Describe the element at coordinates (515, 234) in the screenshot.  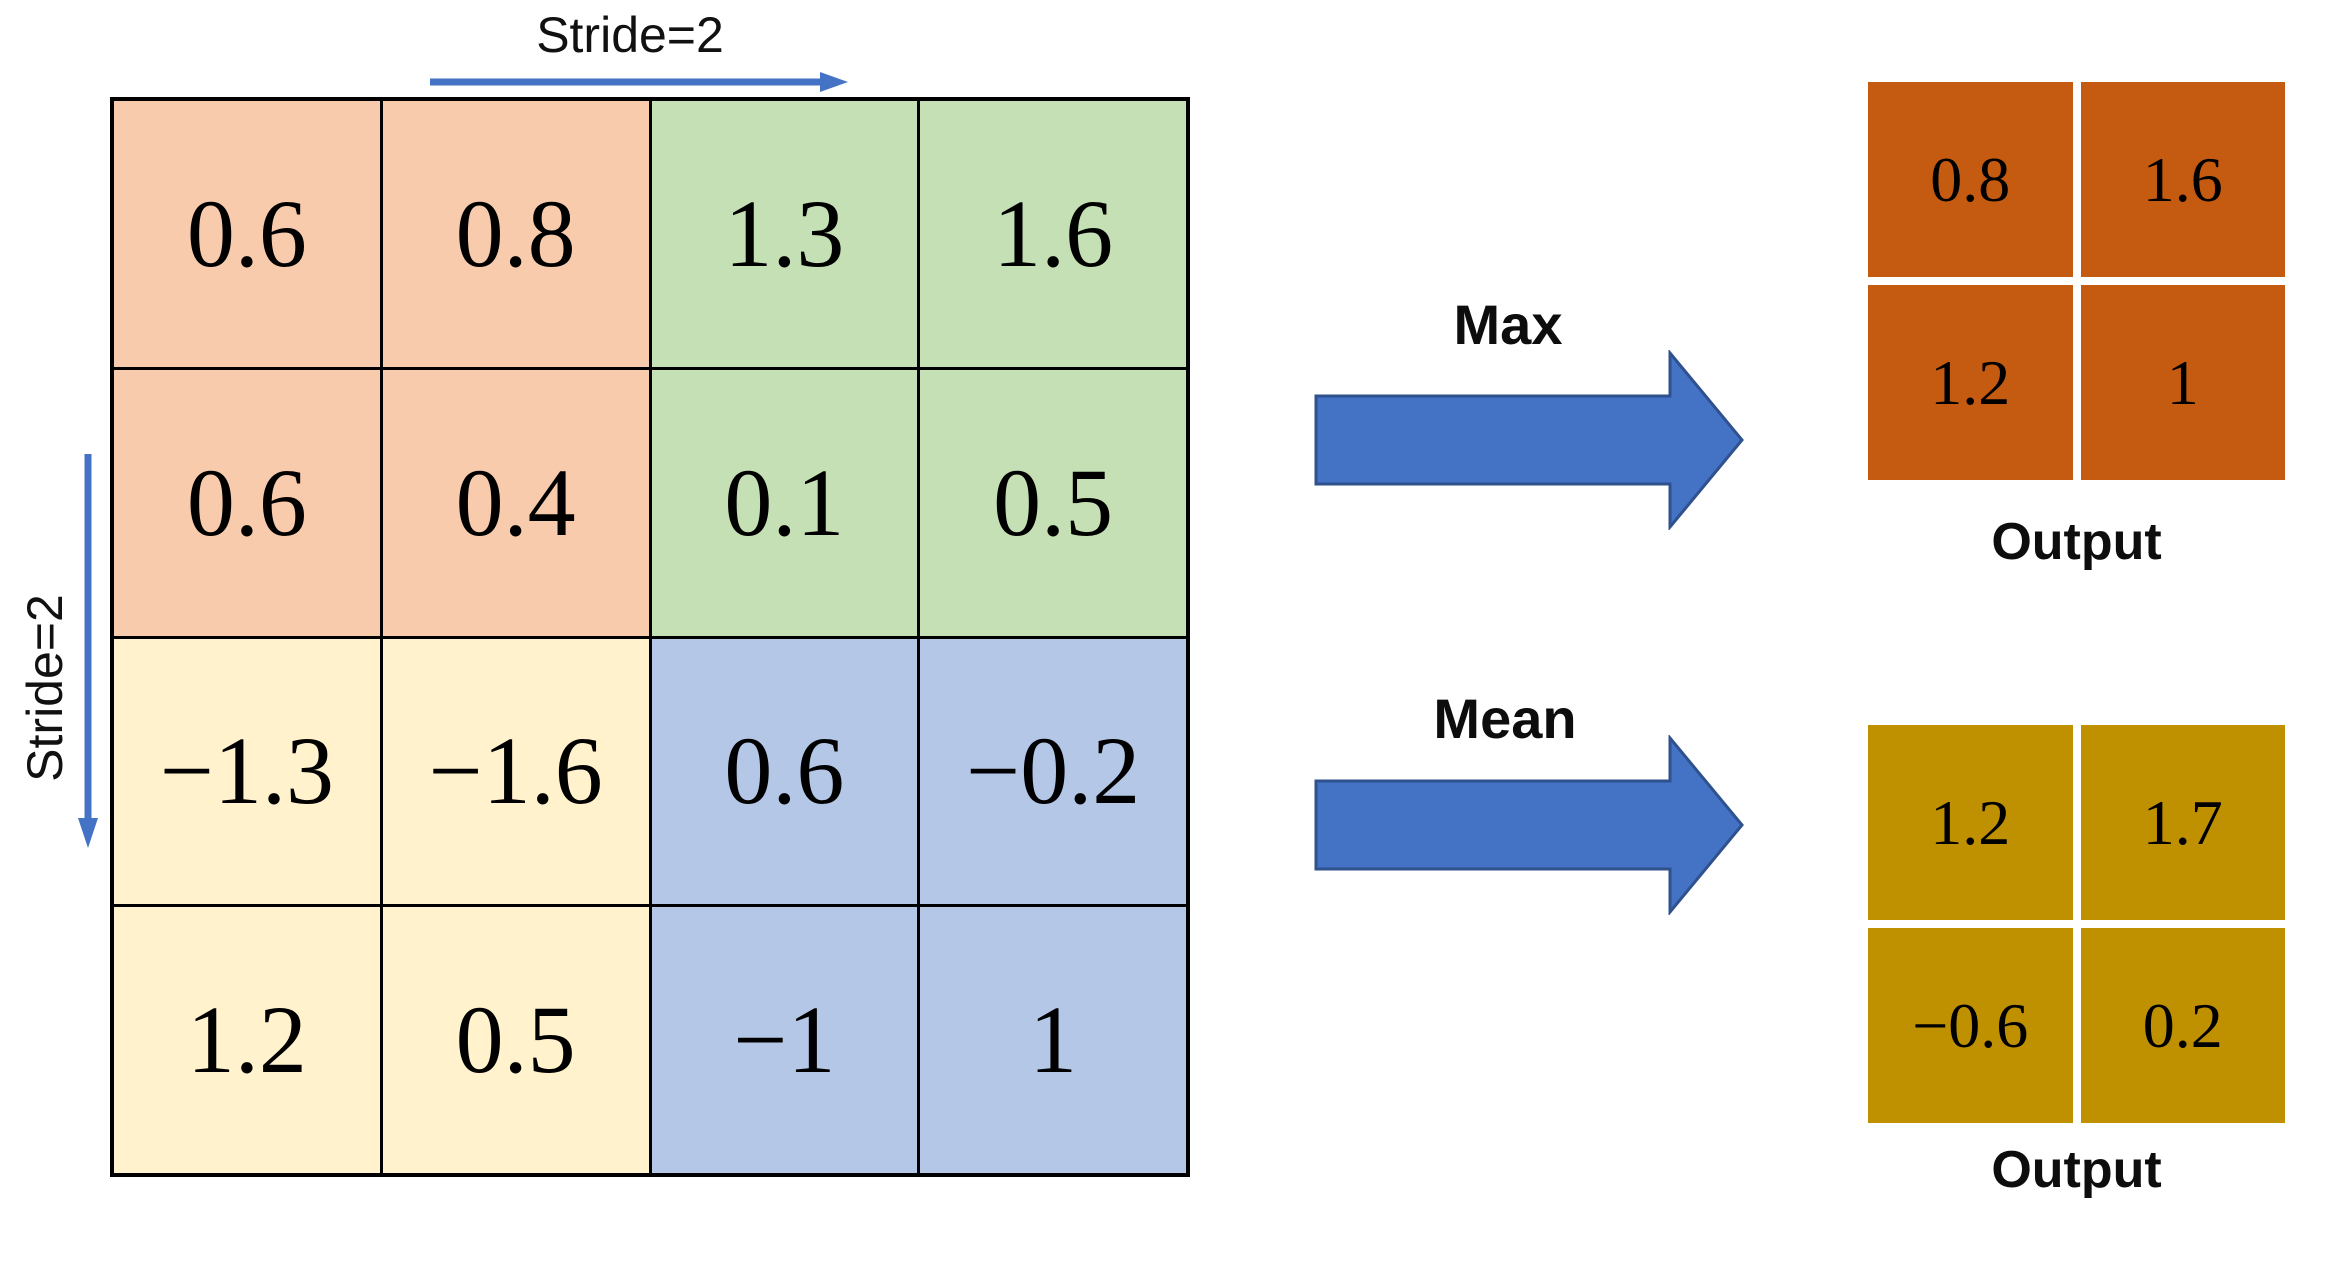
I see `input-cell: 0.8` at that location.